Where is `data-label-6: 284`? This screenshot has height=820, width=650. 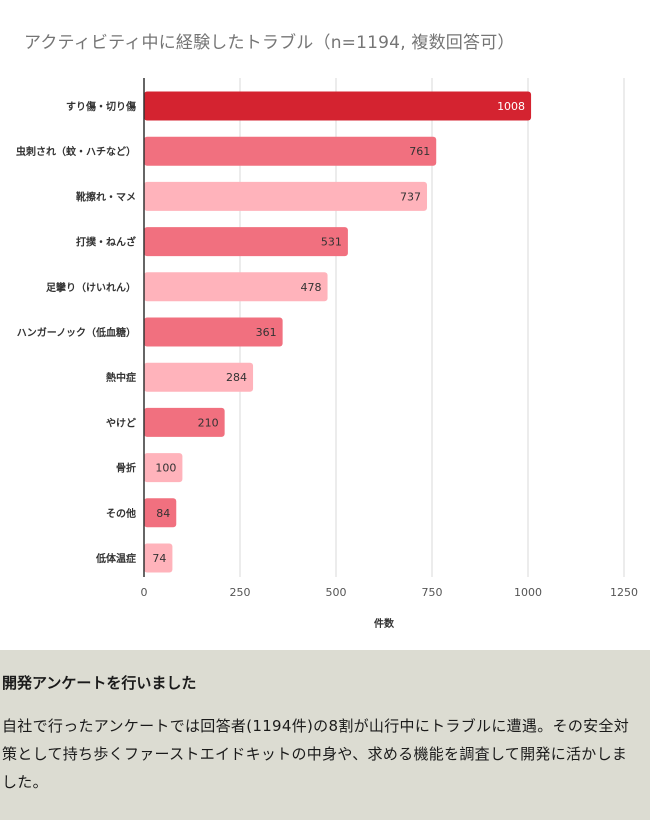 data-label-6: 284 is located at coordinates (236, 377).